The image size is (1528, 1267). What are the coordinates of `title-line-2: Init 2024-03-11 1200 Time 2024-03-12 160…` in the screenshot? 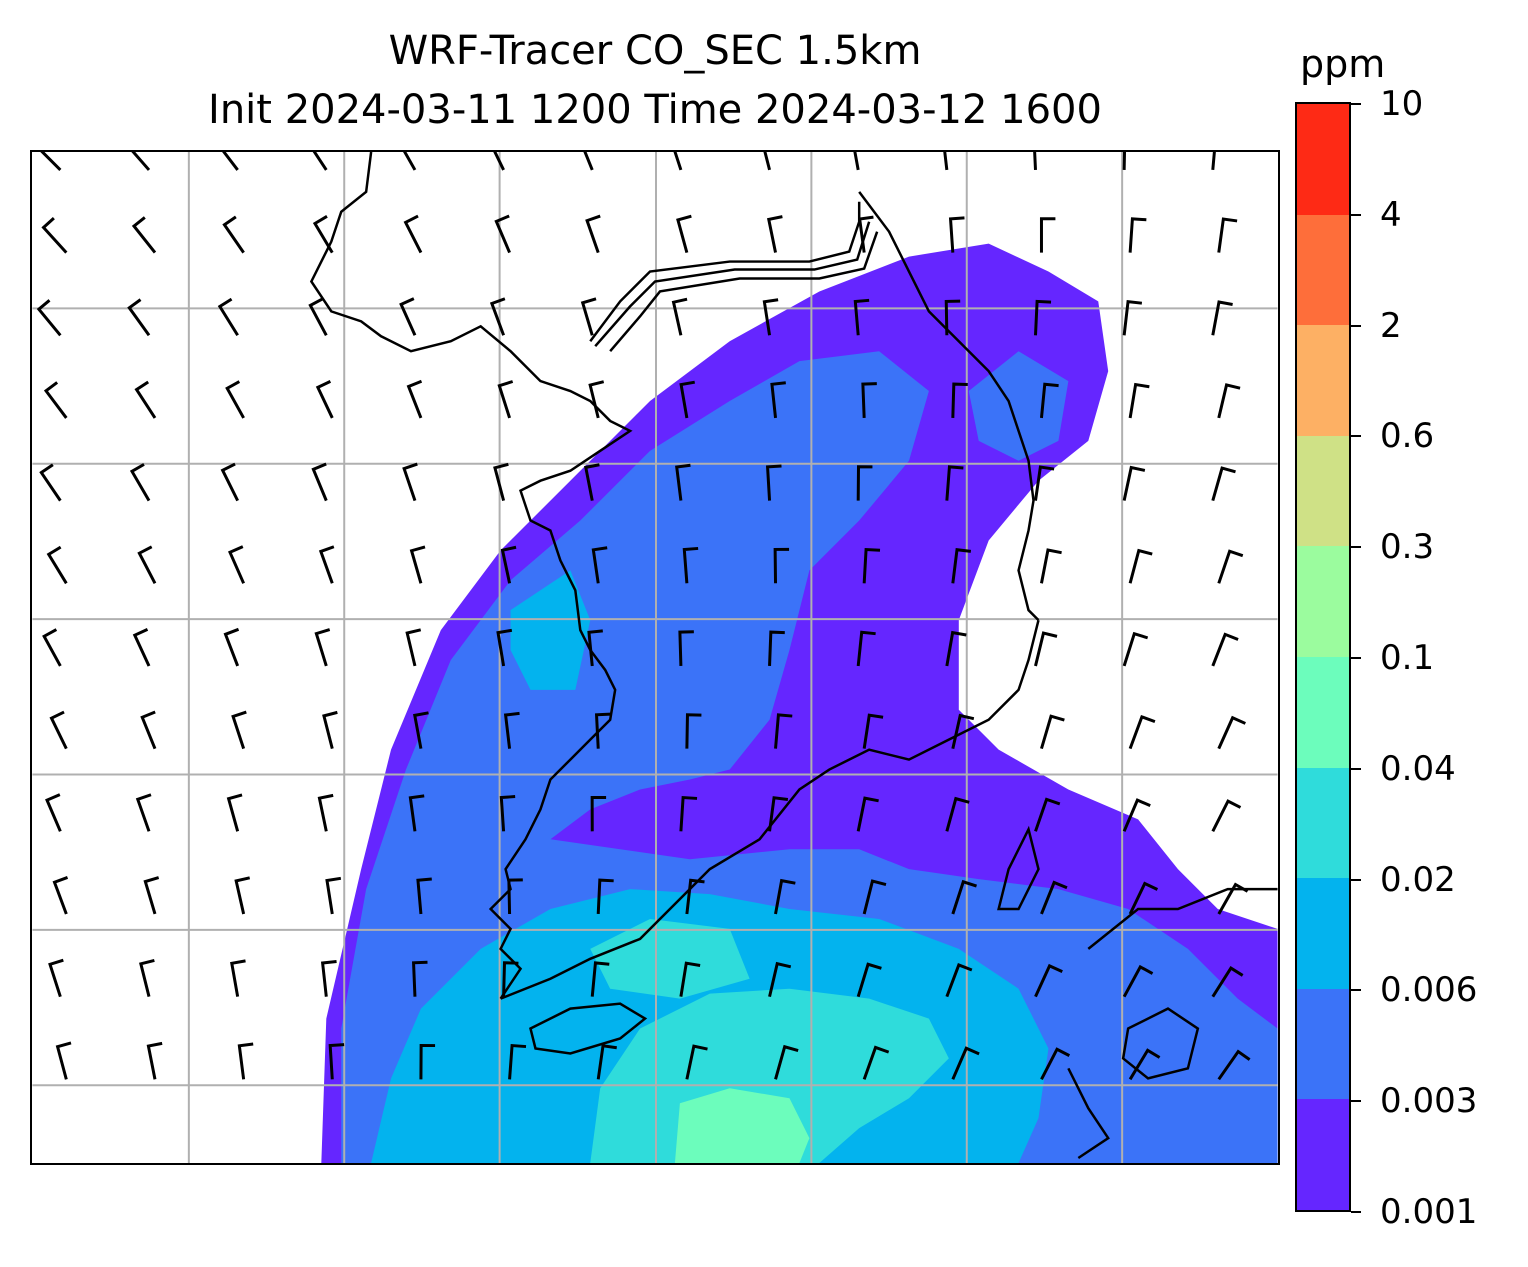 It's located at (655, 110).